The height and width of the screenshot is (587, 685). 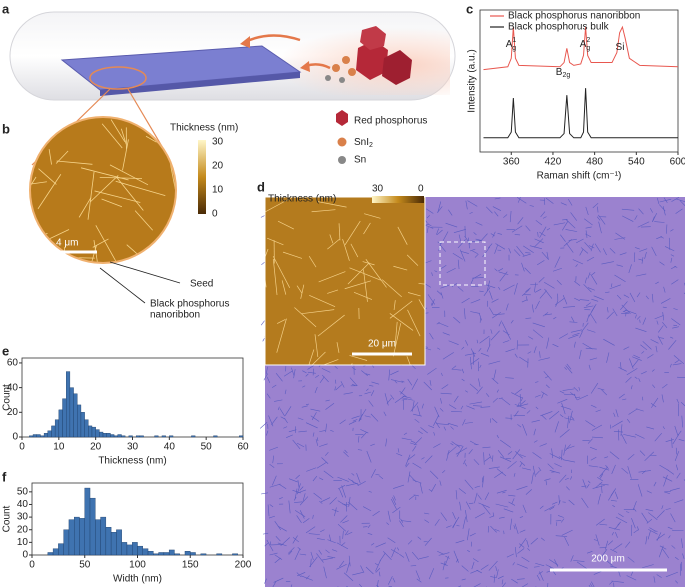 I want to click on scale-bar-label: 200 μm, so click(x=608, y=559).